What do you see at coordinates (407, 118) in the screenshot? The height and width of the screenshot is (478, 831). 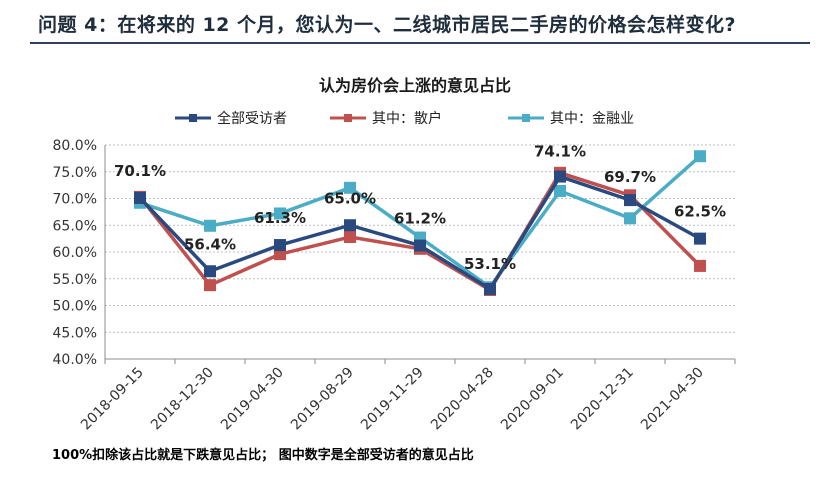 I see `legend-label: 其中：散户` at bounding box center [407, 118].